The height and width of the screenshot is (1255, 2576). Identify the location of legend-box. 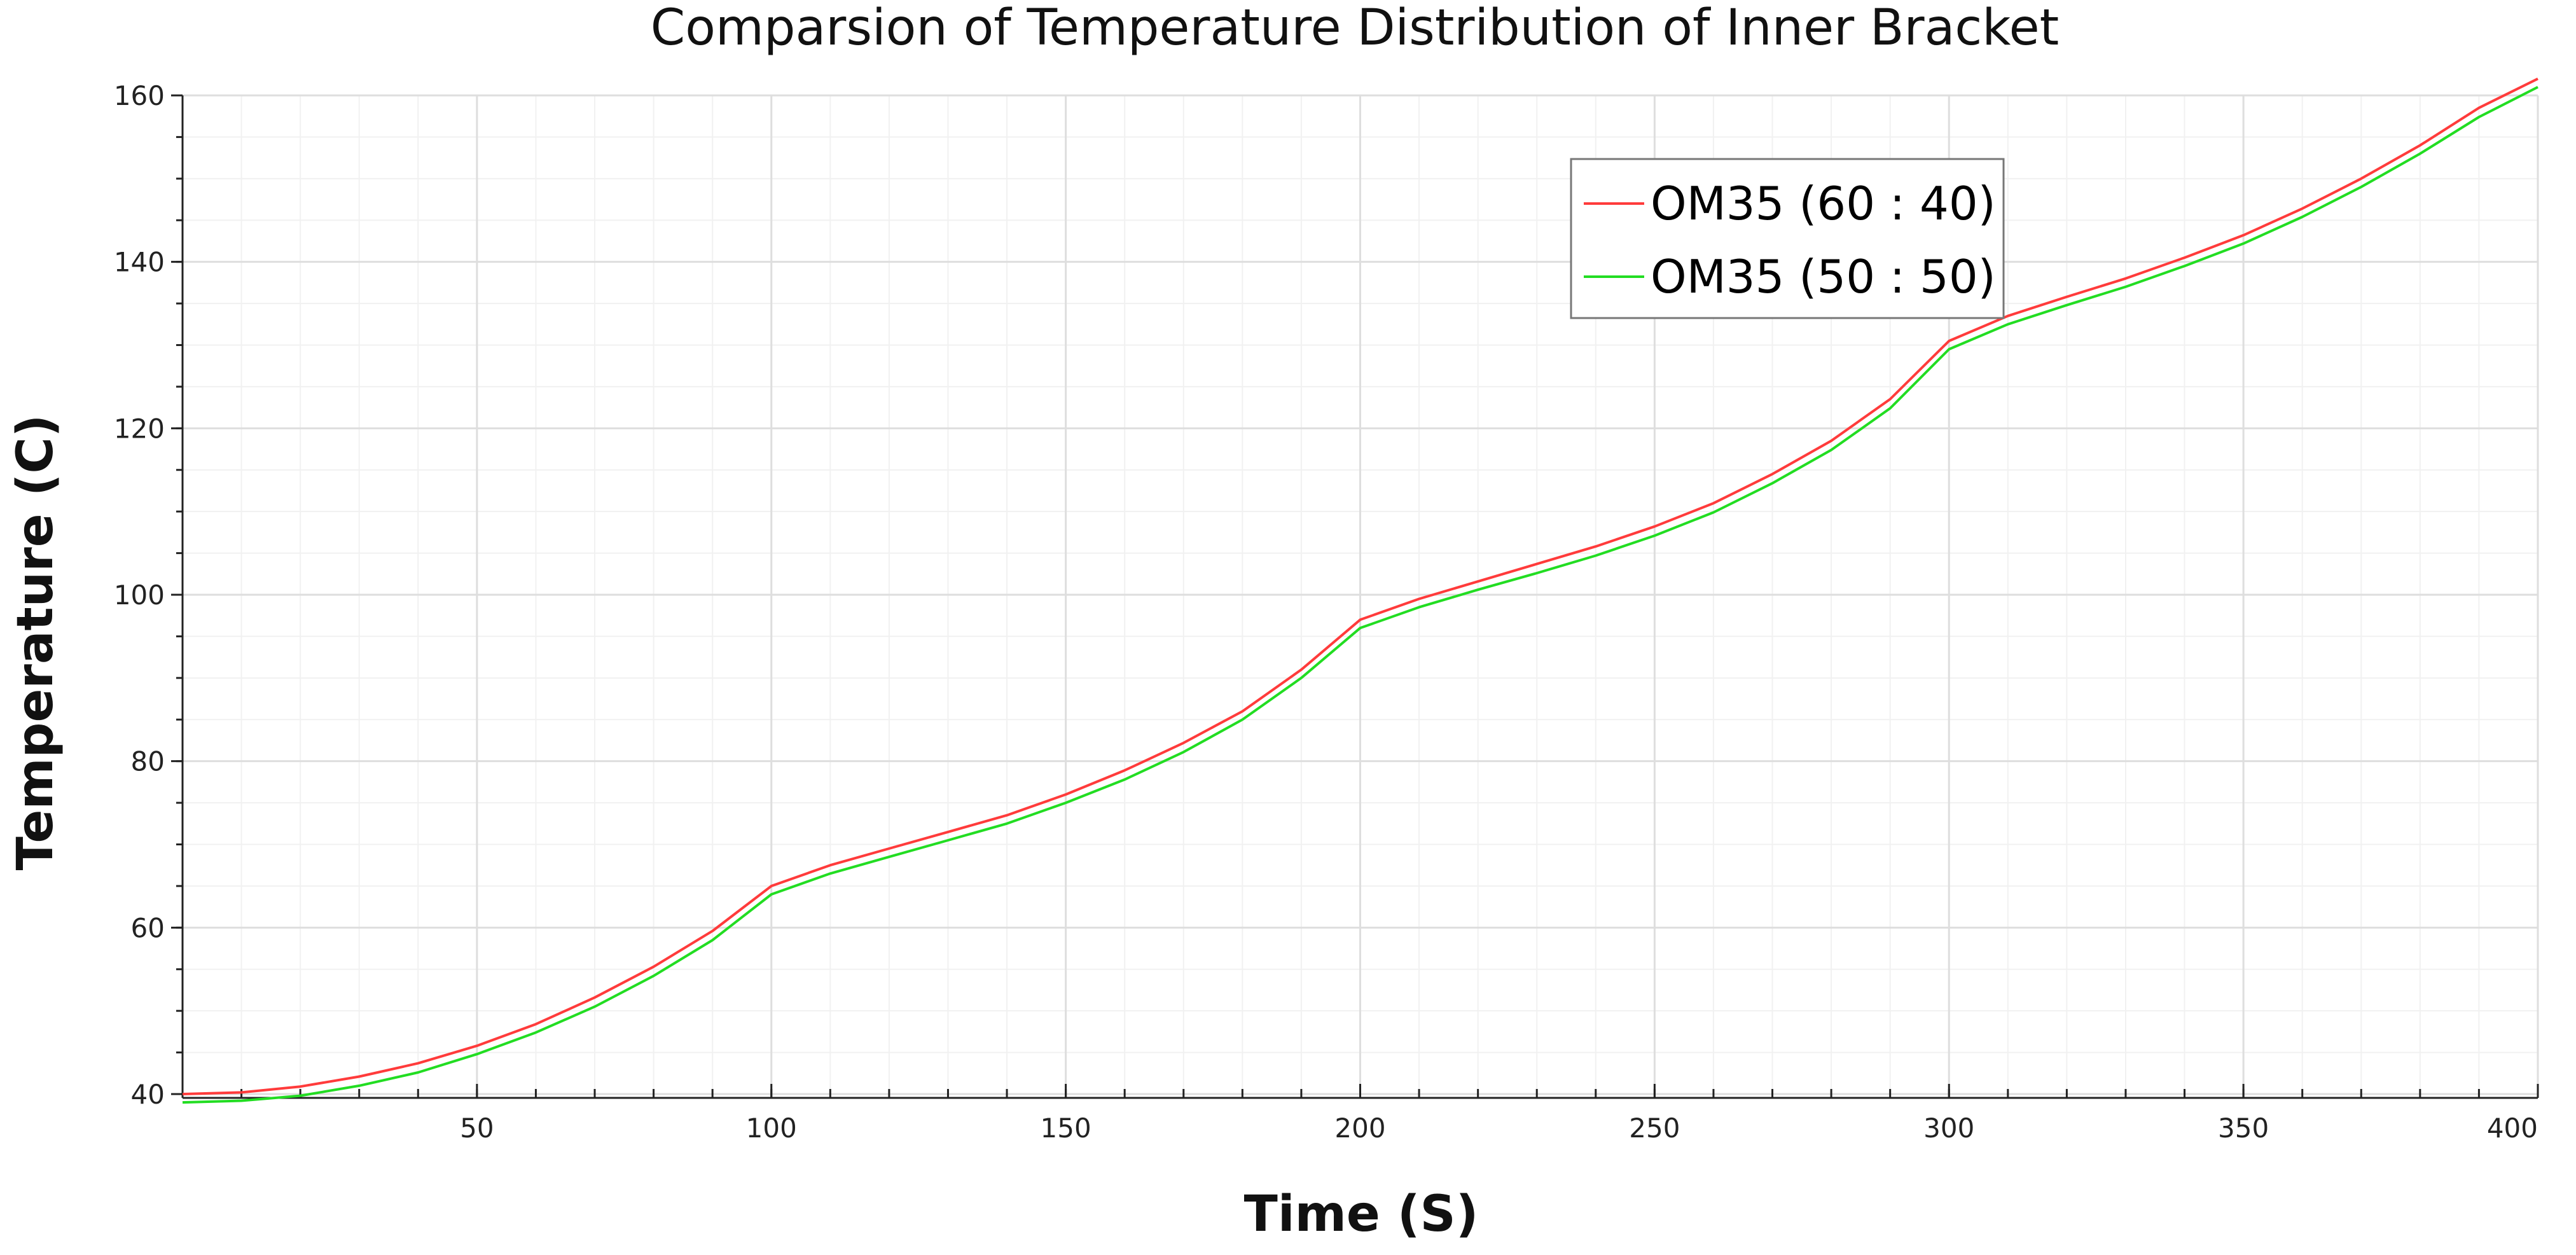
(1787, 238).